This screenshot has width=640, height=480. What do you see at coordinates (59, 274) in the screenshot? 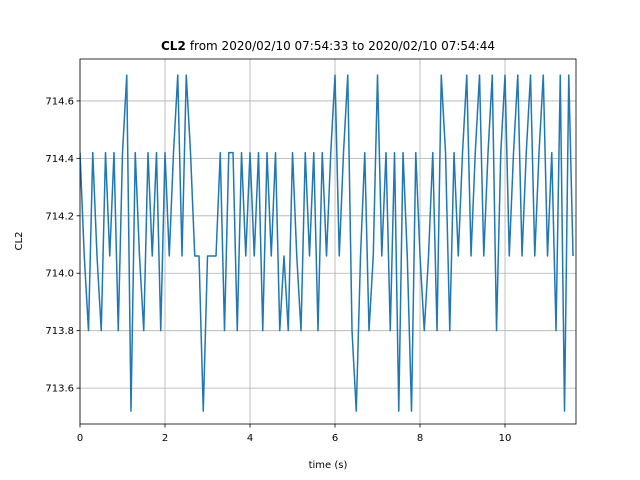
I see `y-tick-label: 714.0` at bounding box center [59, 274].